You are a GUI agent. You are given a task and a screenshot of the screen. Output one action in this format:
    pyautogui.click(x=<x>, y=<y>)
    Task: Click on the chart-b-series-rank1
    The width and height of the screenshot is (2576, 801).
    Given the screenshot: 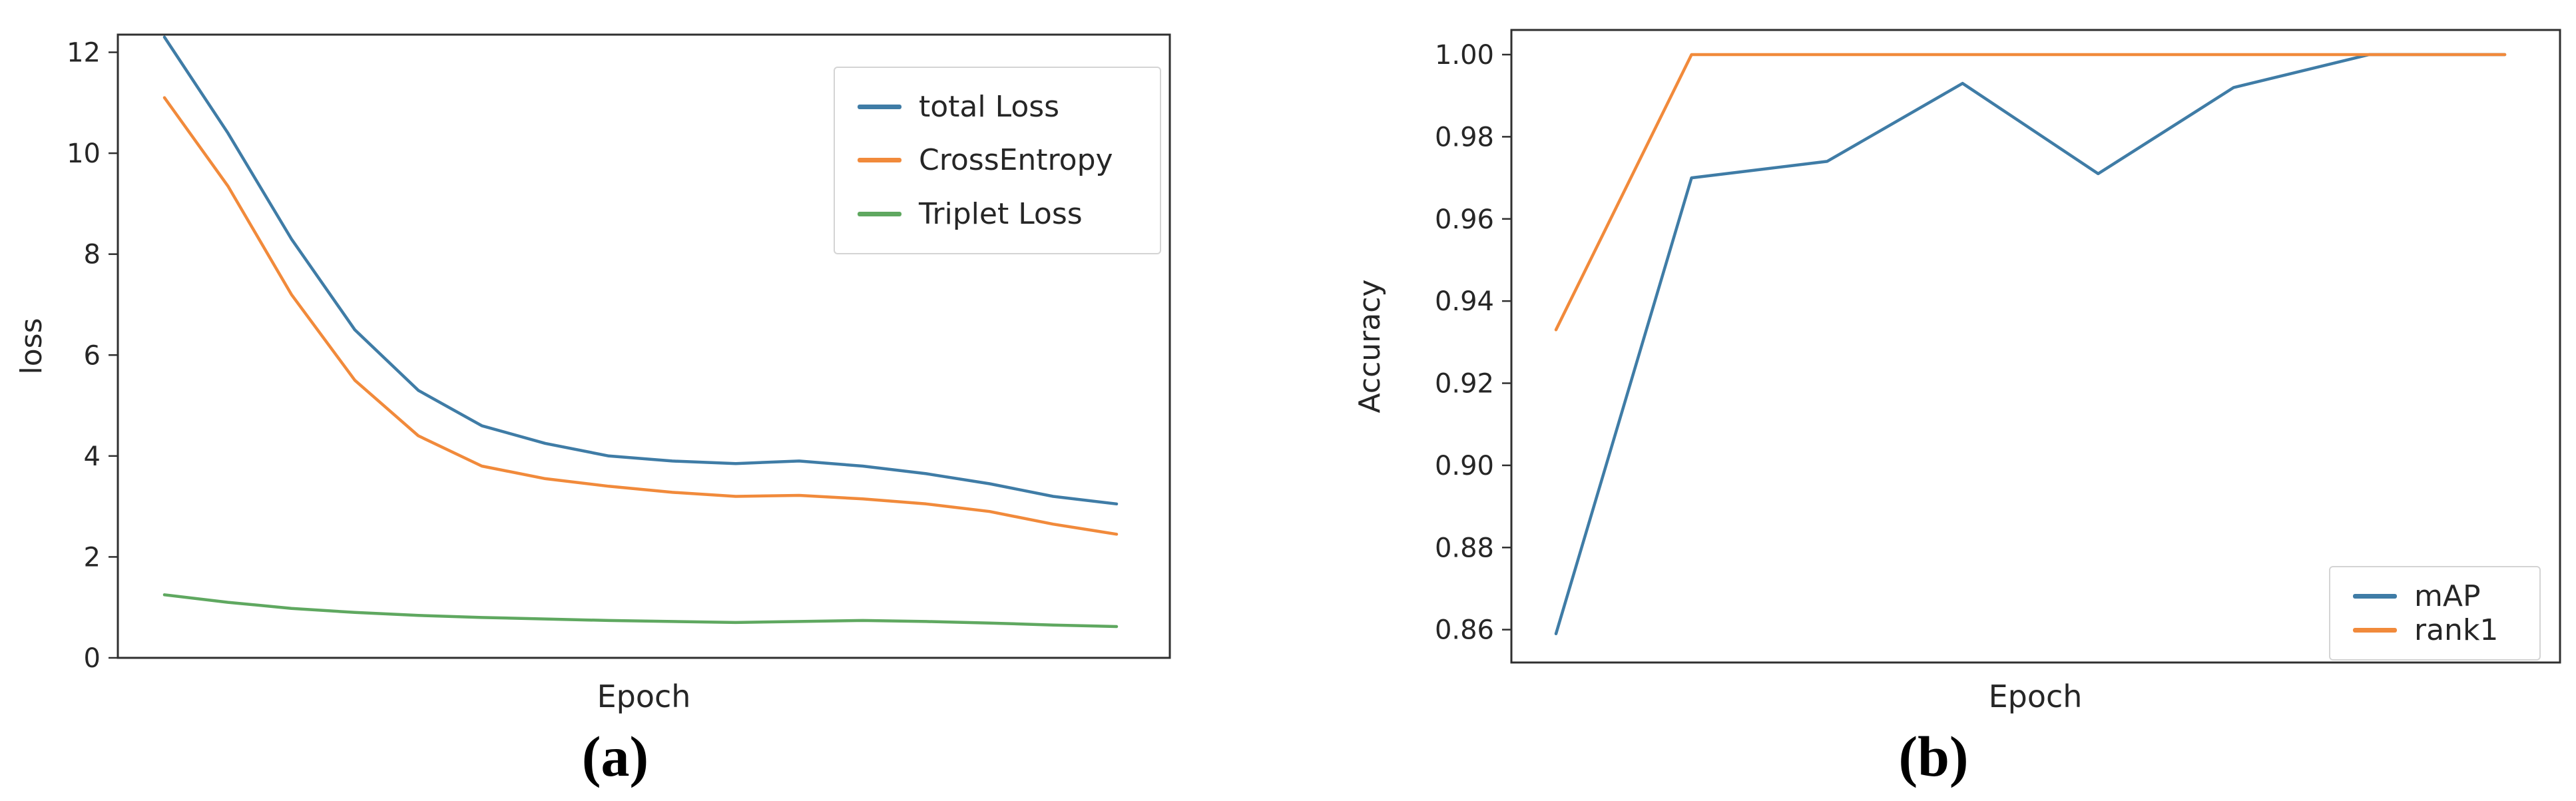 What is the action you would take?
    pyautogui.click(x=2031, y=192)
    